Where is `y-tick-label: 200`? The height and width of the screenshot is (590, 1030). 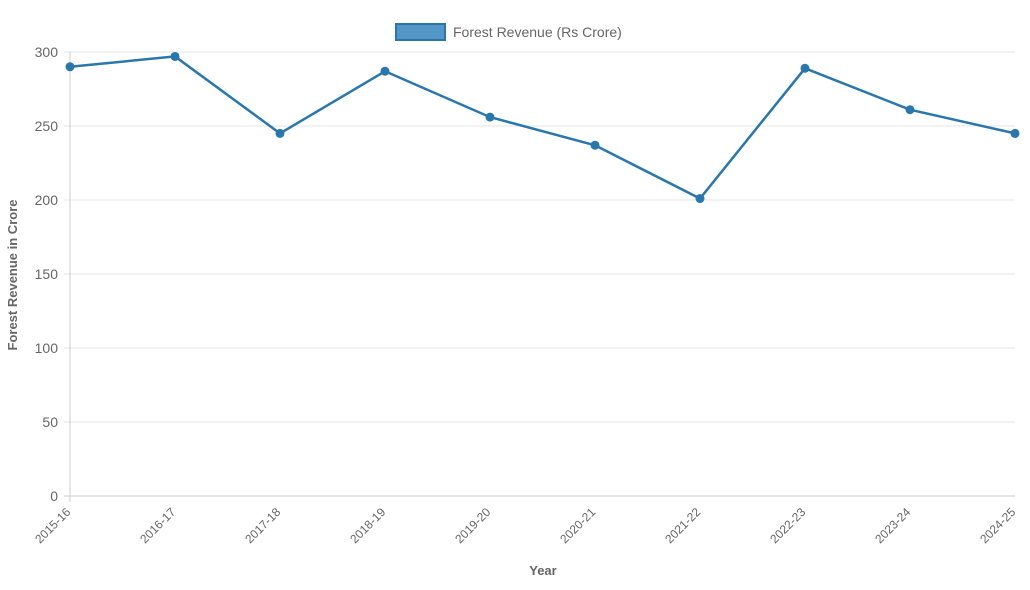
y-tick-label: 200 is located at coordinates (47, 200).